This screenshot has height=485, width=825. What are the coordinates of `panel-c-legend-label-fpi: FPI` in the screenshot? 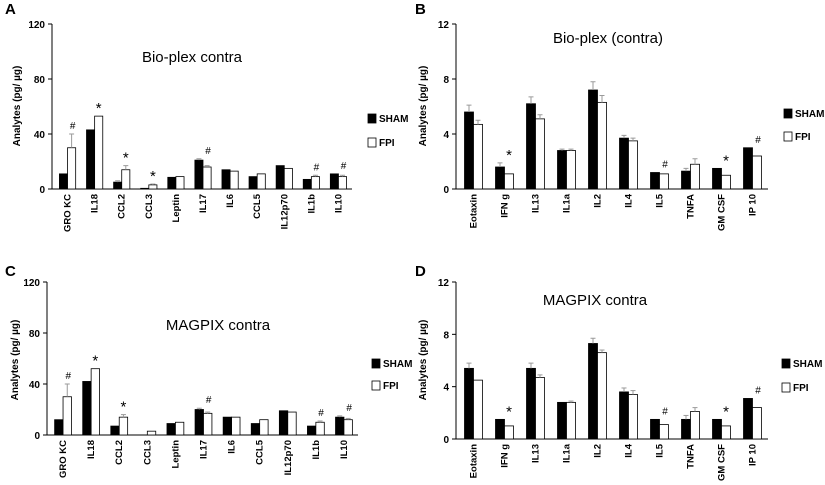 It's located at (391, 386).